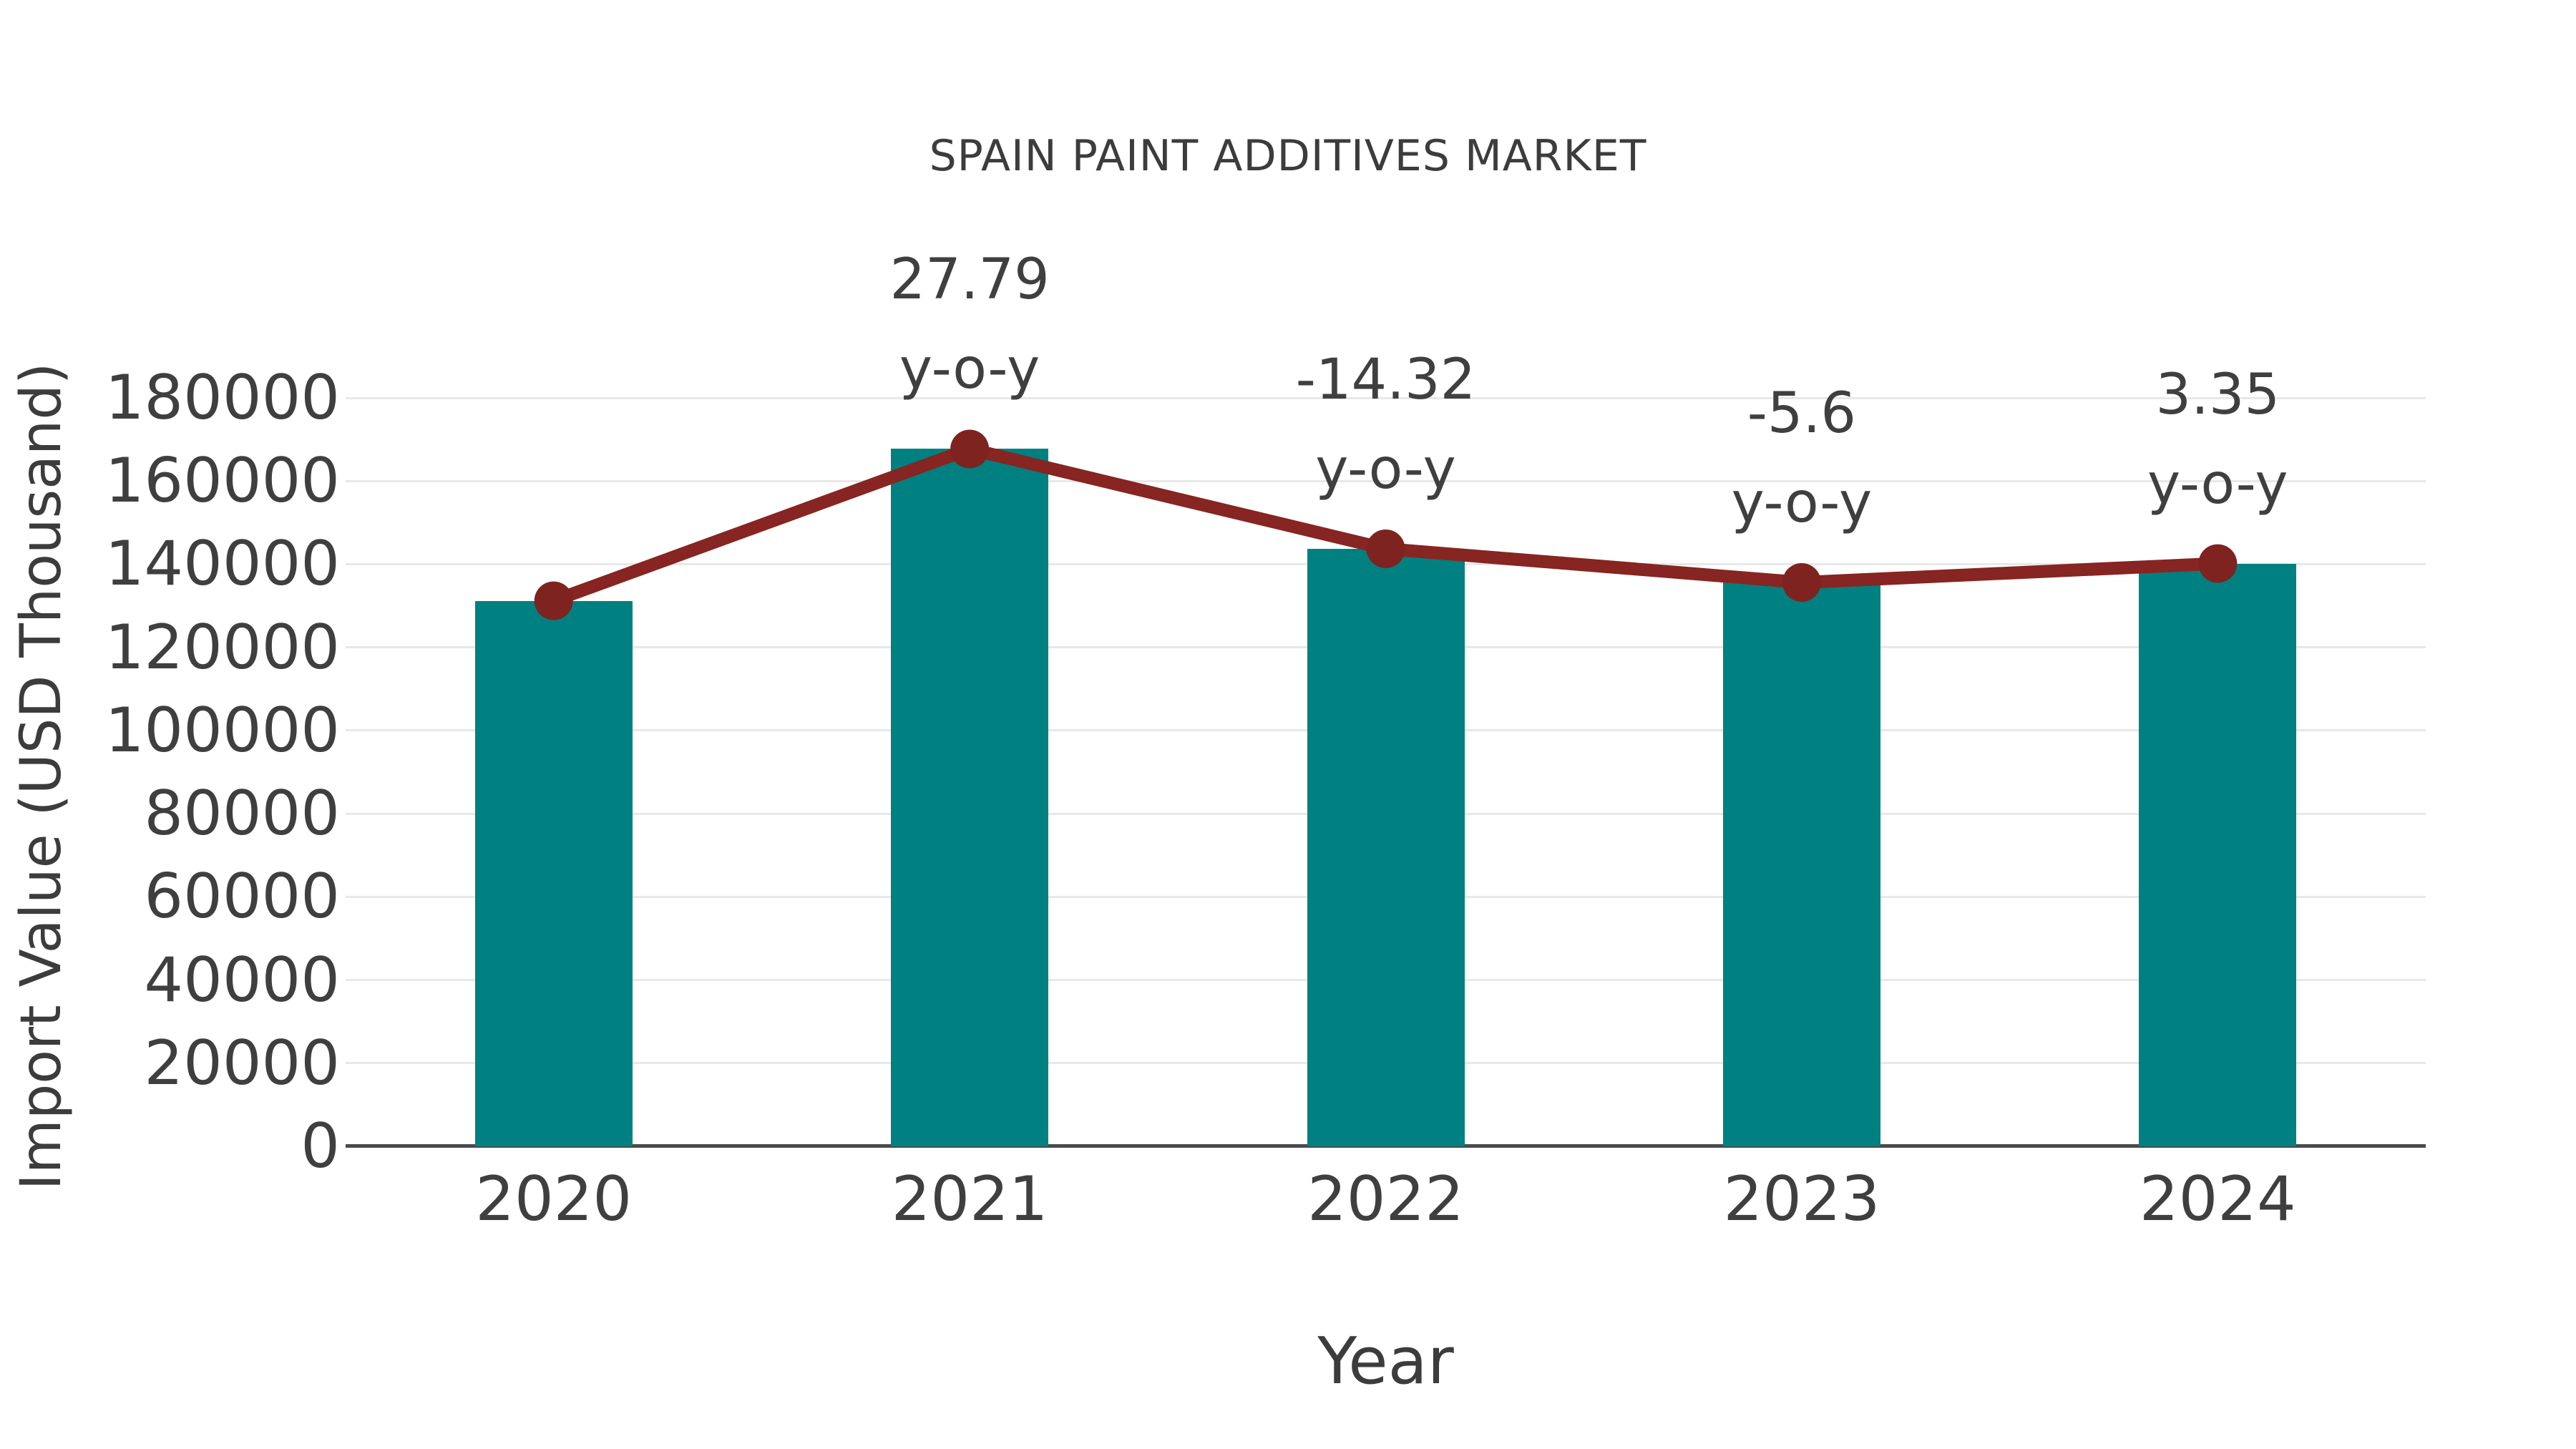 This screenshot has height=1449, width=2576. I want to click on gridline, so click(1386, 397).